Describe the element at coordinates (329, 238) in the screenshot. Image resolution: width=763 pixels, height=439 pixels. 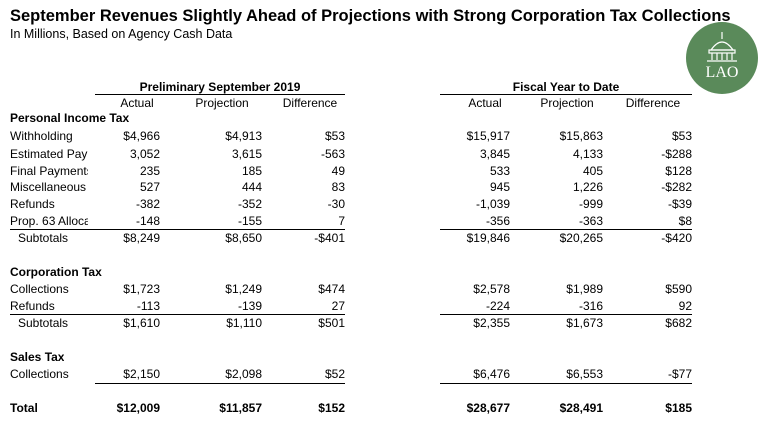
I see `cell: -$401` at that location.